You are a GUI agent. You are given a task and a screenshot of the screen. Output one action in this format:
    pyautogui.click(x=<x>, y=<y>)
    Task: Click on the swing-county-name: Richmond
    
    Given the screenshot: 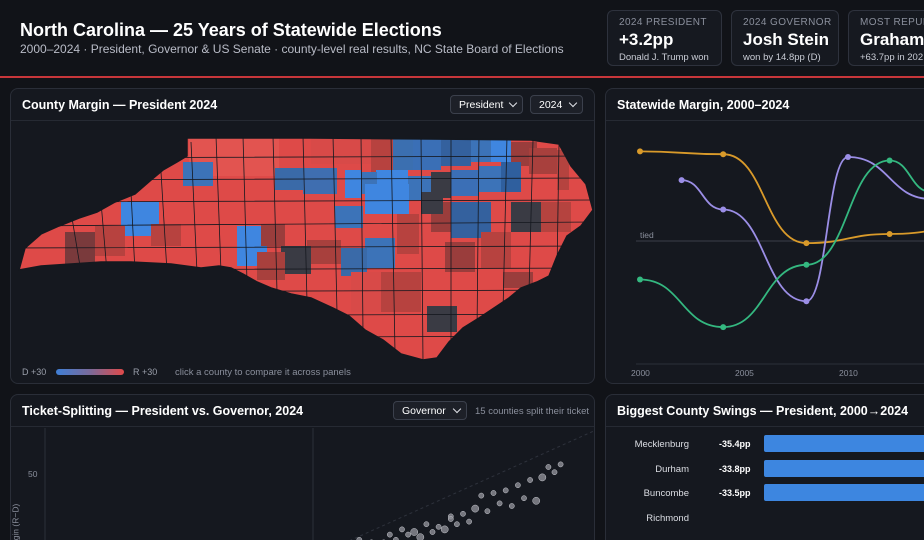 What is the action you would take?
    pyautogui.click(x=667, y=518)
    